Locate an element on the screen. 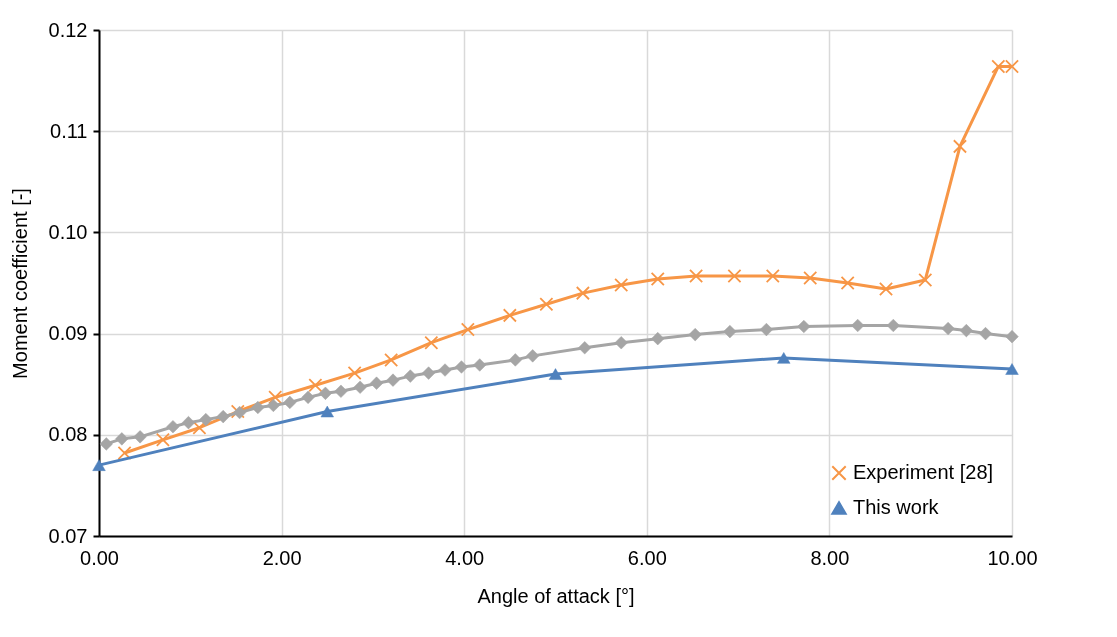  y-tick-label: 0.11 is located at coordinates (69, 130).